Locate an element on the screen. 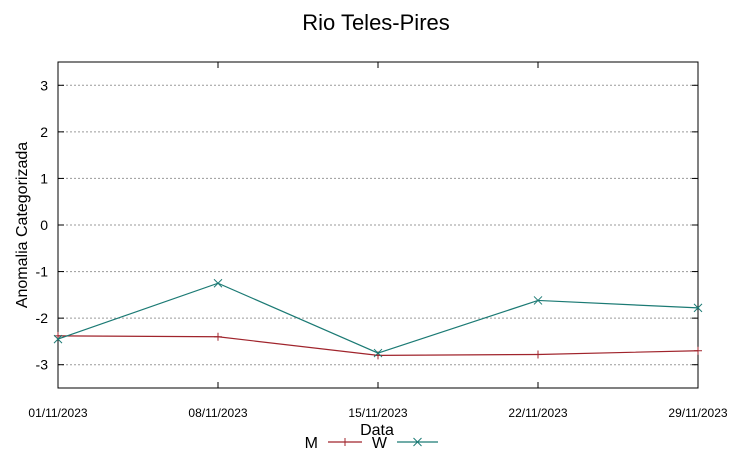 This screenshot has height=458, width=752. y-tick-label: 0 is located at coordinates (44, 225).